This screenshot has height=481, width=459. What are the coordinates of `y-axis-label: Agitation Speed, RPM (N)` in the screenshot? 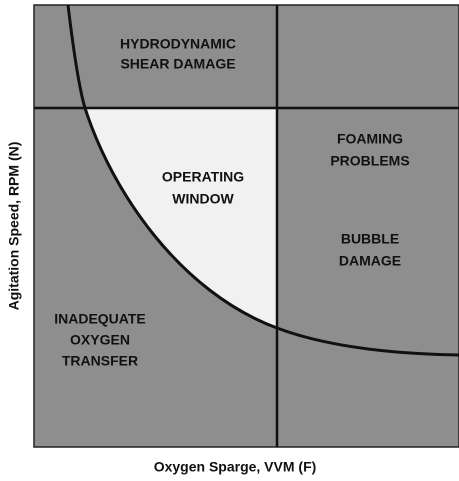 It's located at (14, 226).